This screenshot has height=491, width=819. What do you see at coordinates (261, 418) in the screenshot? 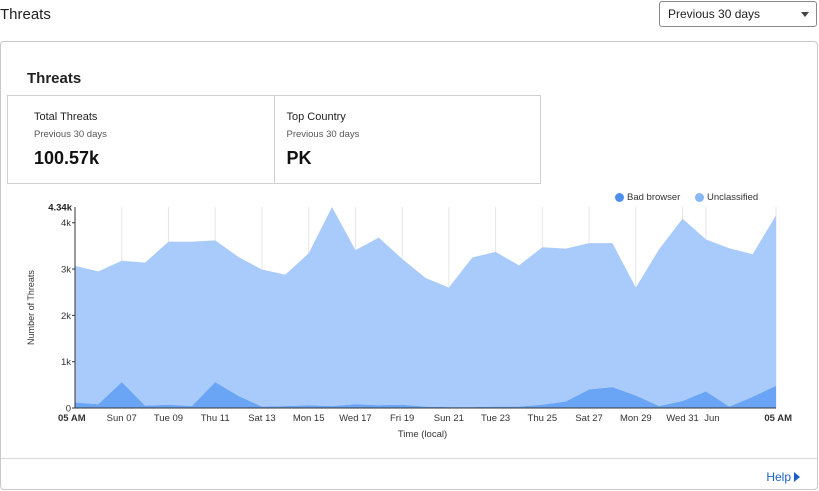
I see `x-tick-label: Sat 13` at bounding box center [261, 418].